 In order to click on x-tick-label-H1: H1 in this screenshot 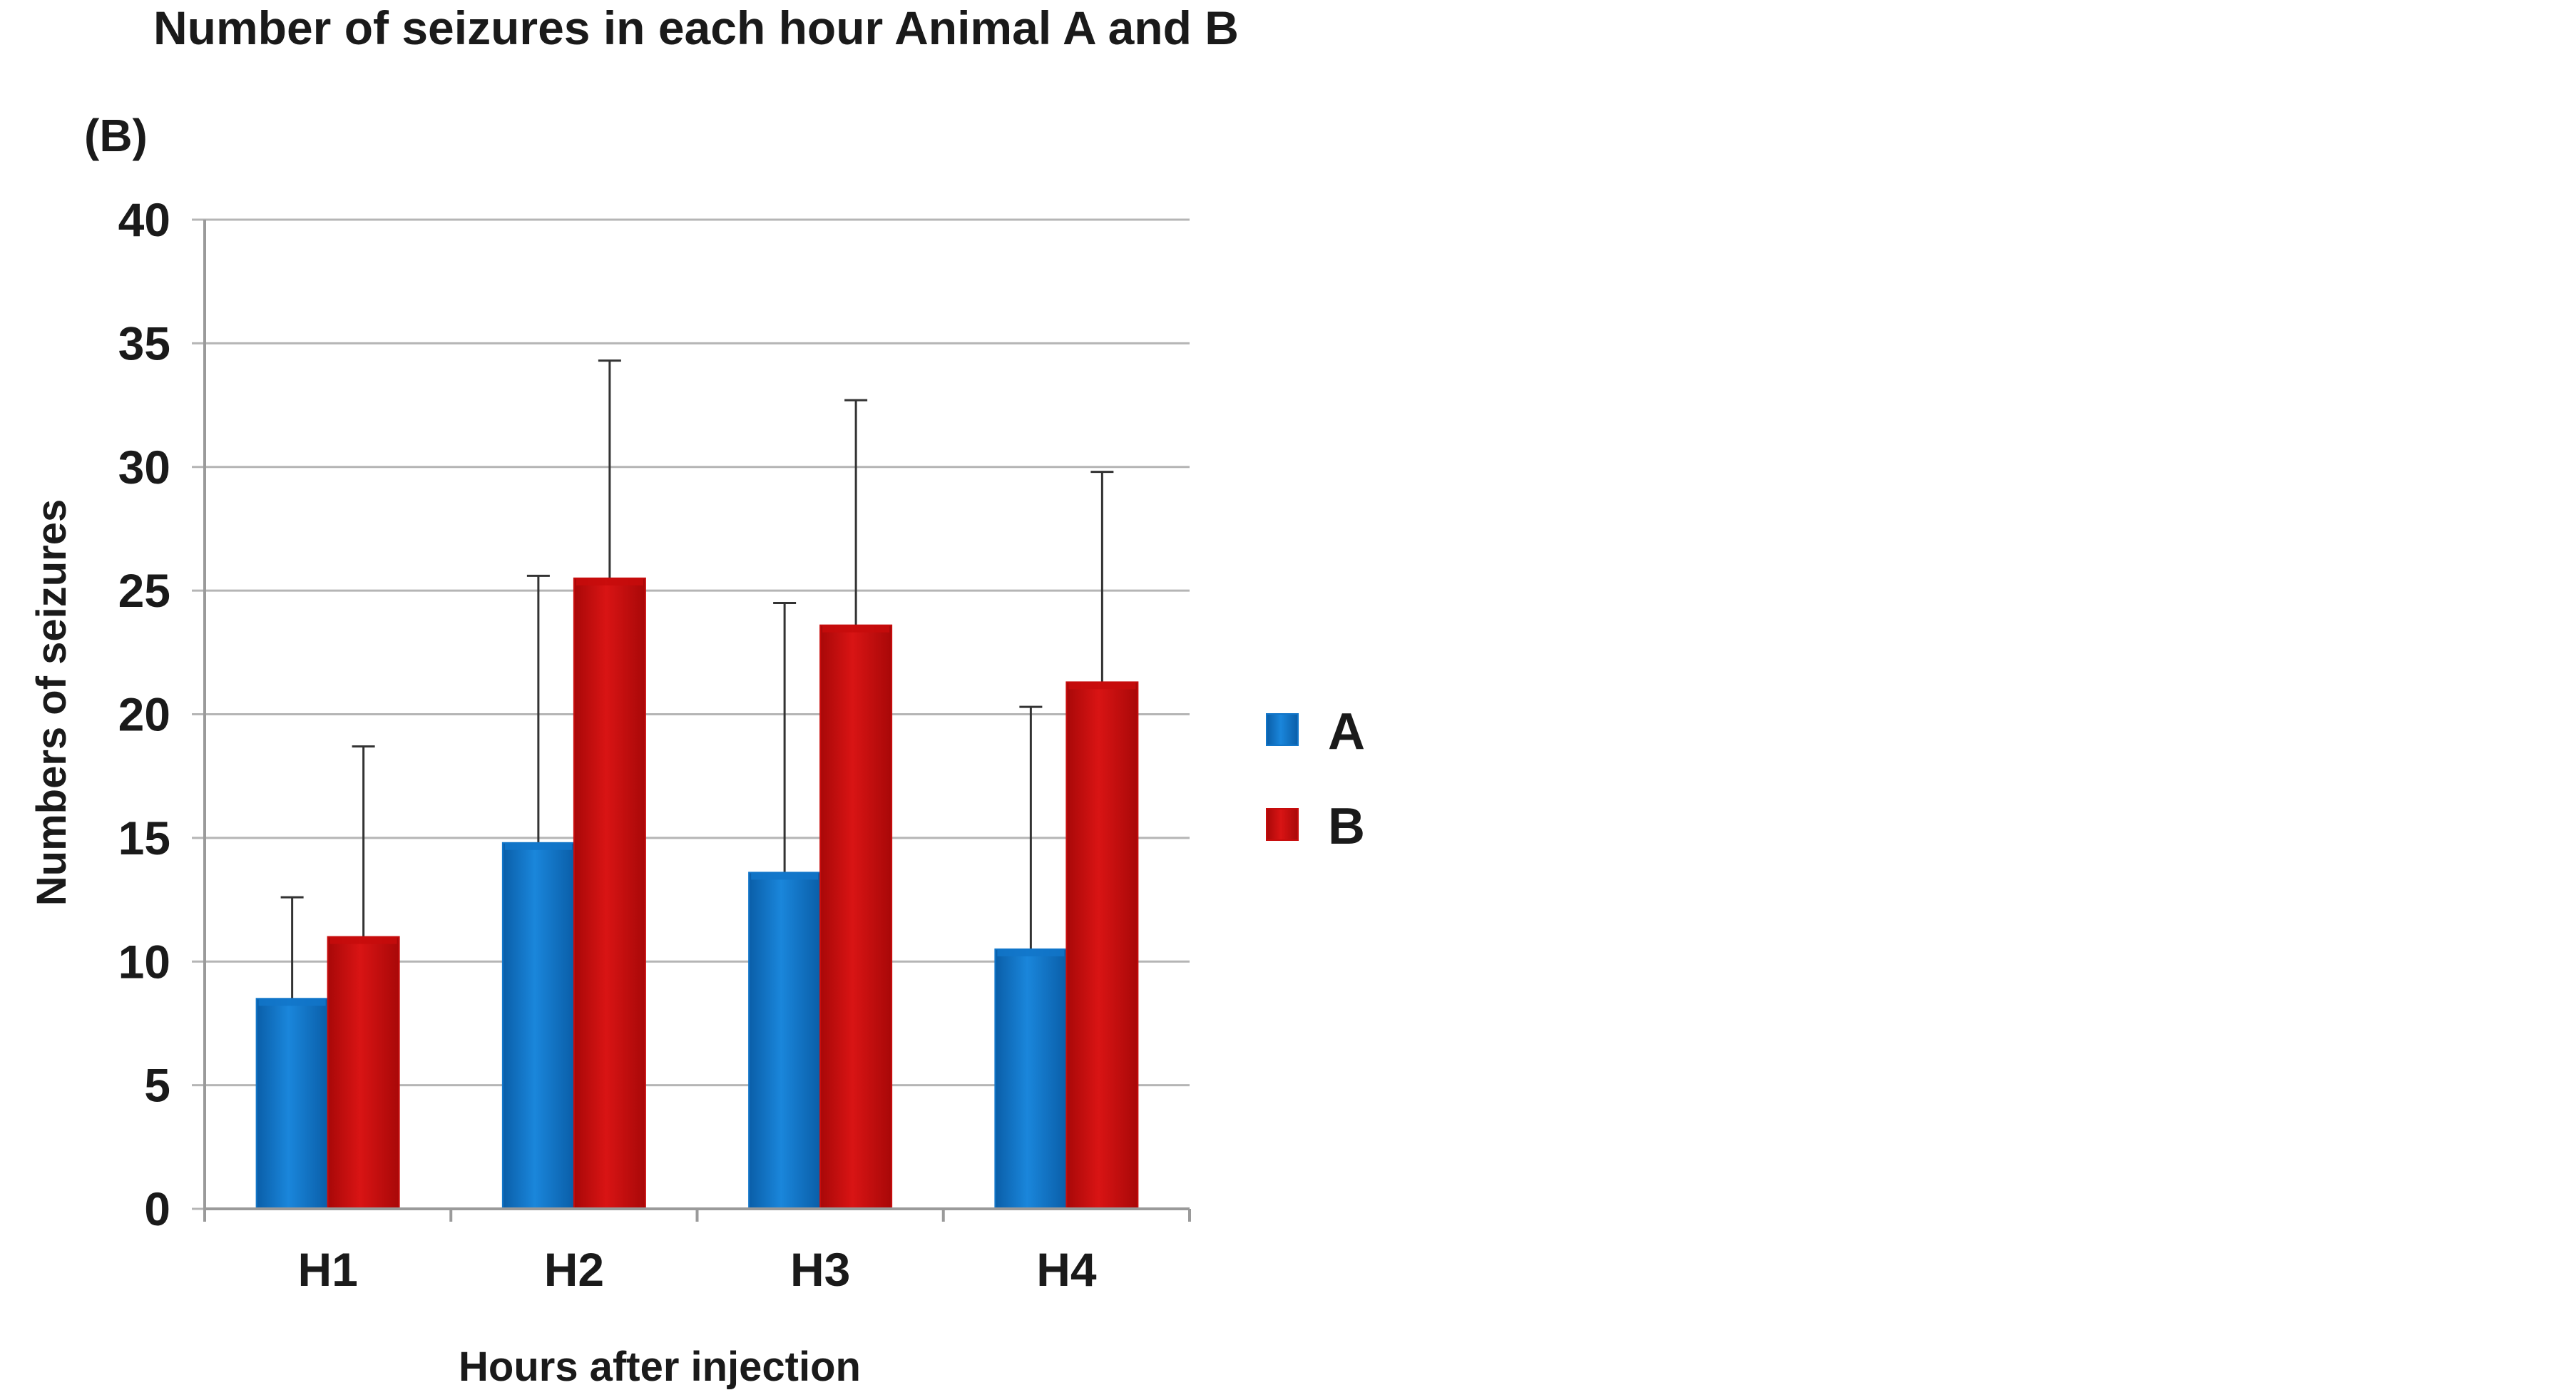, I will do `click(327, 1269)`.